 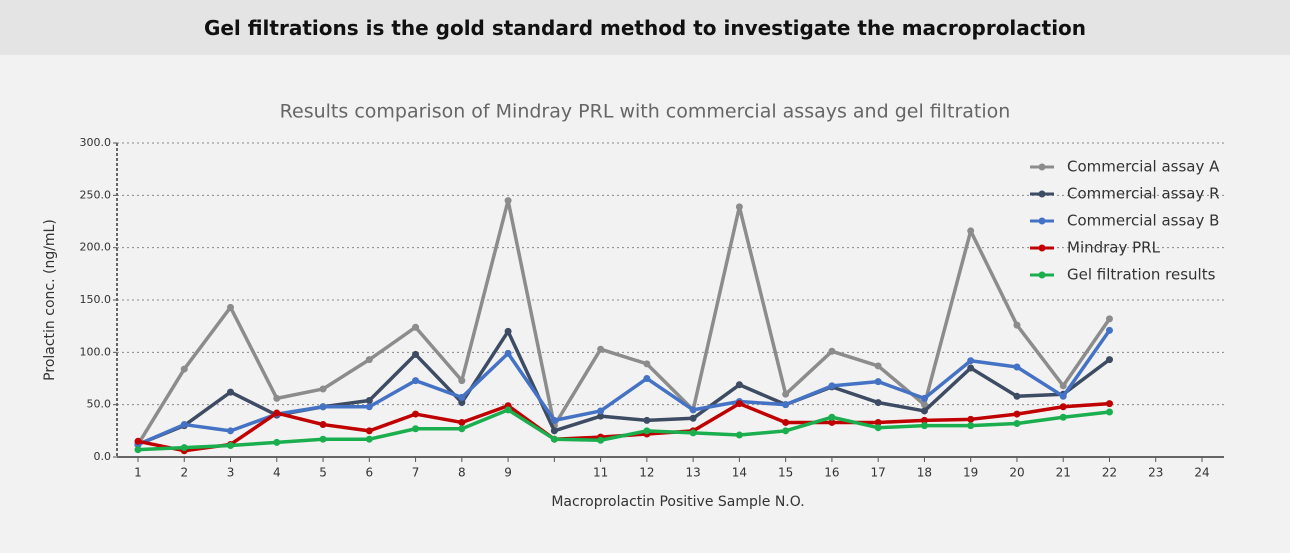 I want to click on x-tick-label: 4, so click(x=277, y=473).